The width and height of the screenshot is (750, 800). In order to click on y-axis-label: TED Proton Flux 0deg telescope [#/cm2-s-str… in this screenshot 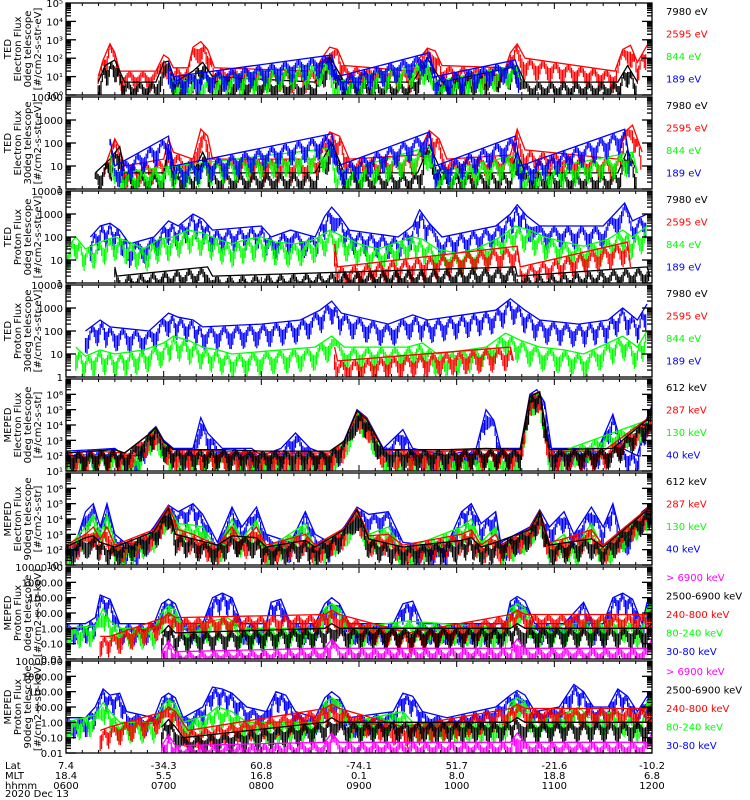, I will do `click(23, 237)`.